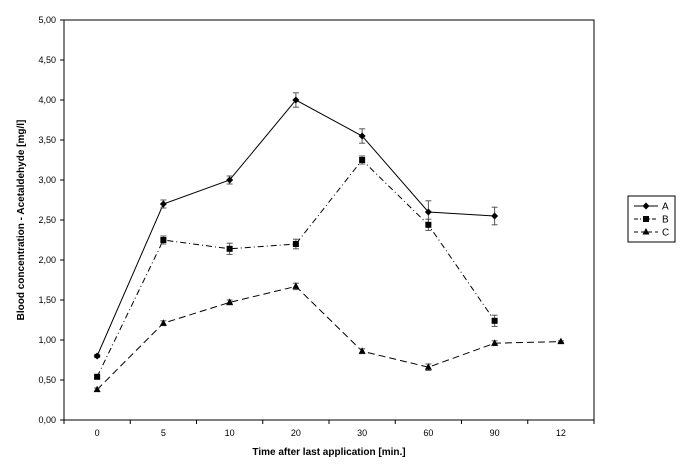 Image resolution: width=685 pixels, height=473 pixels. What do you see at coordinates (47, 300) in the screenshot?
I see `y-tick-label: 1,50` at bounding box center [47, 300].